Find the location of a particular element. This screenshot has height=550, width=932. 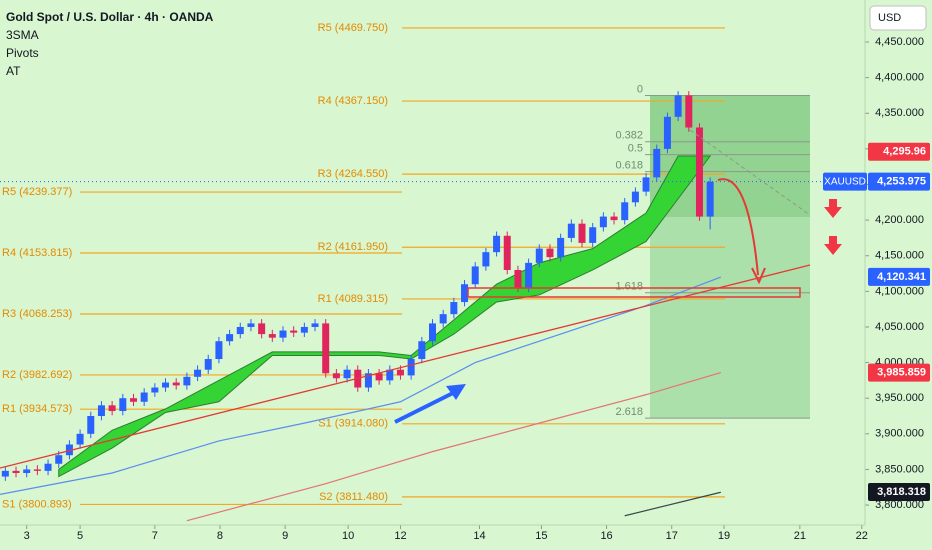

x-tick-label: 3 is located at coordinates (27, 536).